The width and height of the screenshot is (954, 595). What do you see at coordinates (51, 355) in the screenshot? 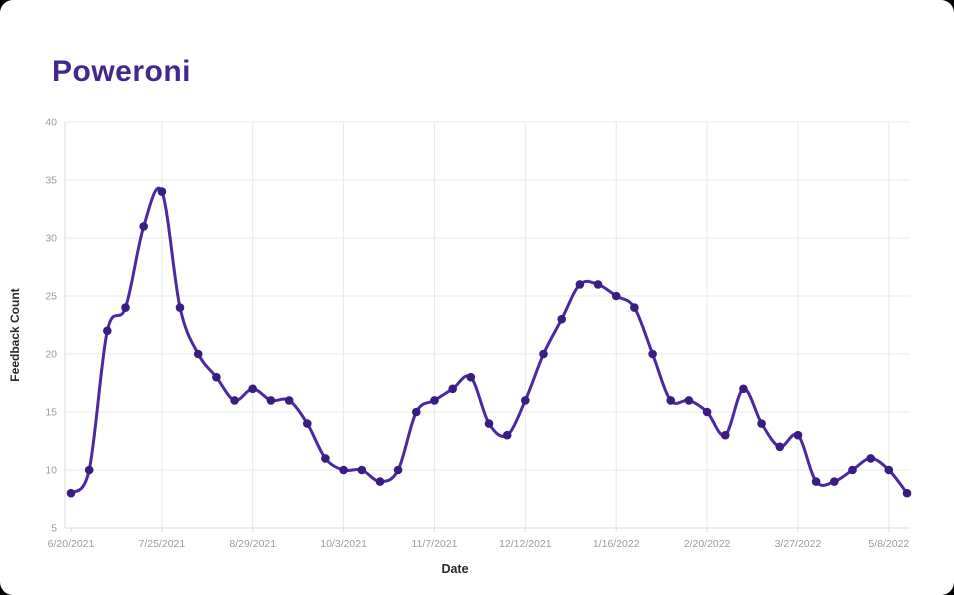
I see `y-tick-label: 20` at bounding box center [51, 355].